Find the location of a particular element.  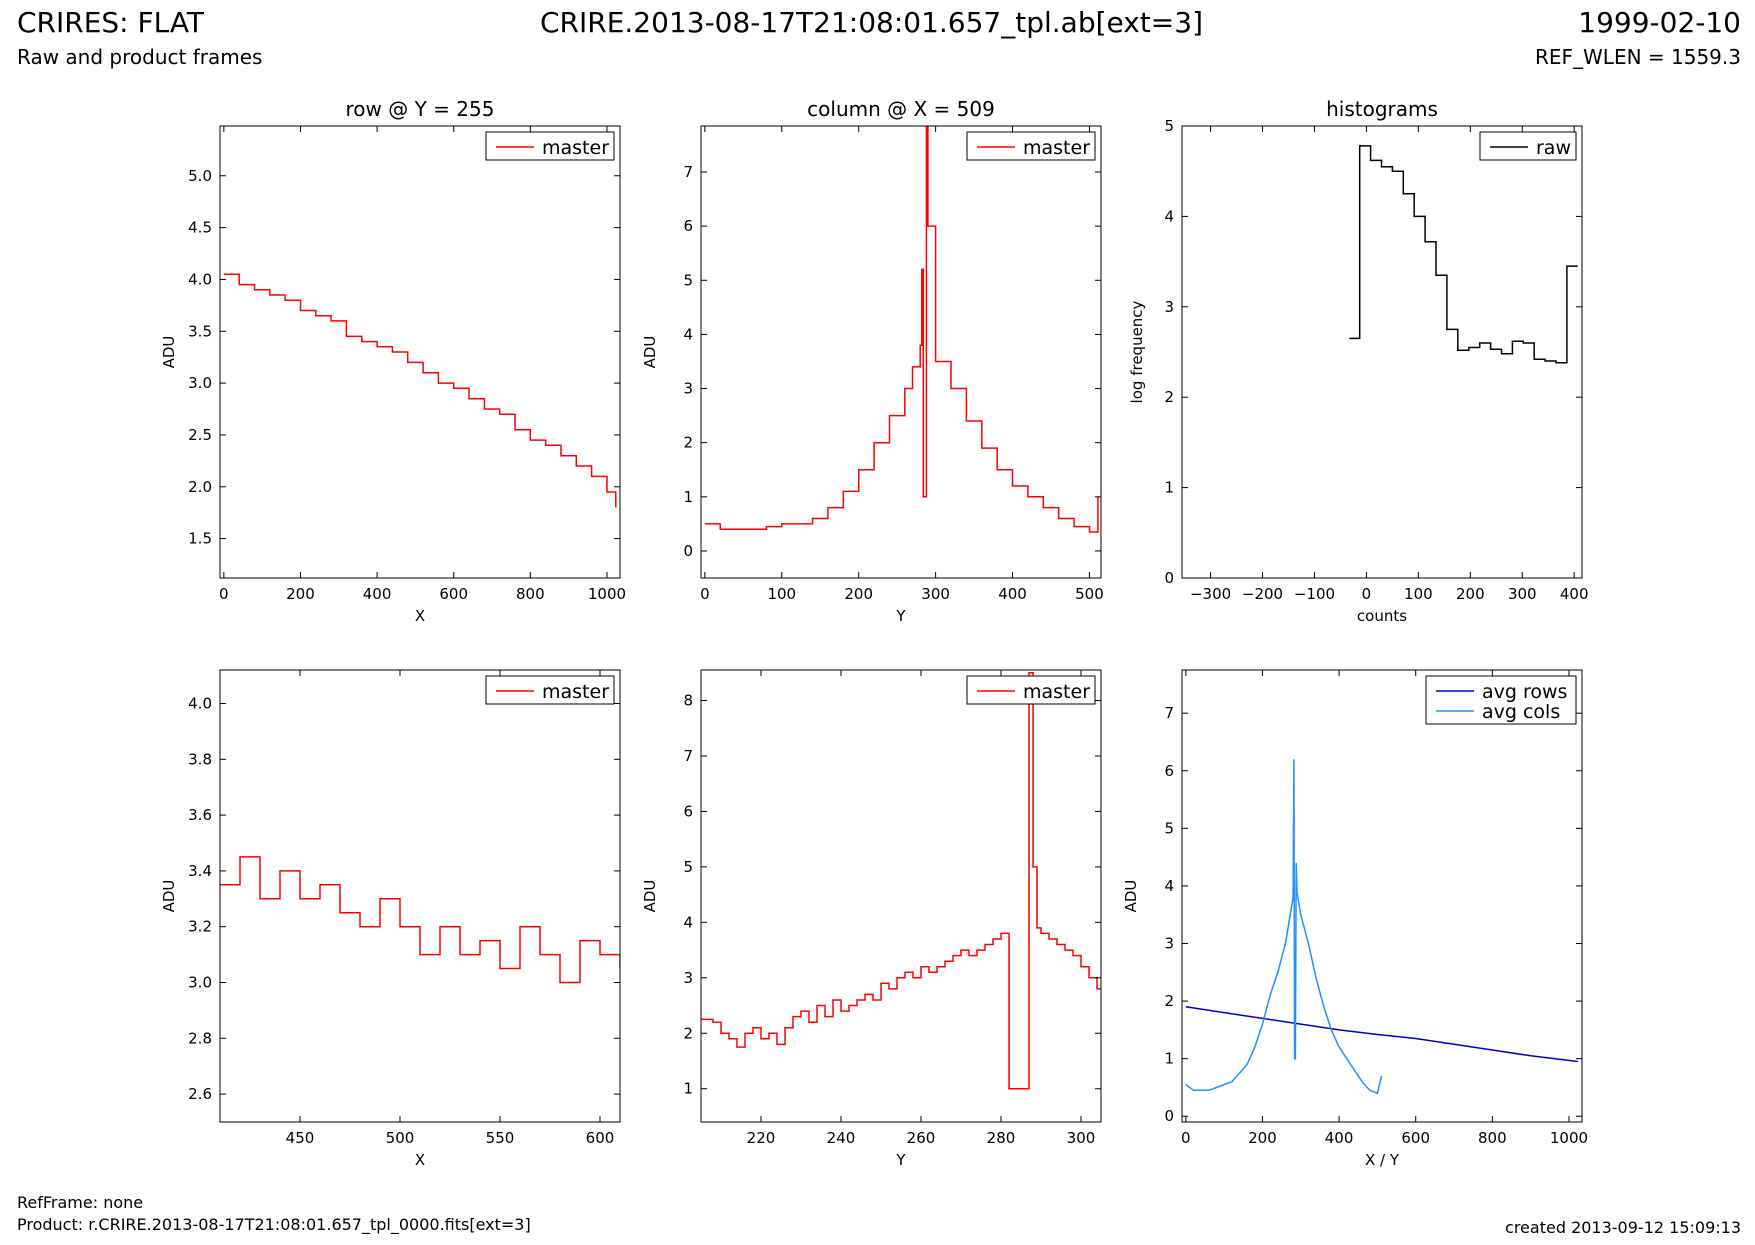

x-tick-label: −200 is located at coordinates (1262, 594).